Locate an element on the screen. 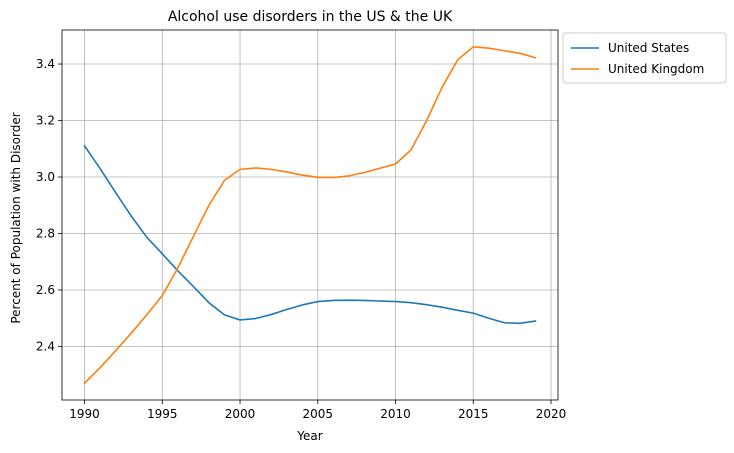 The height and width of the screenshot is (453, 734). x-axis-label: Year is located at coordinates (309, 436).